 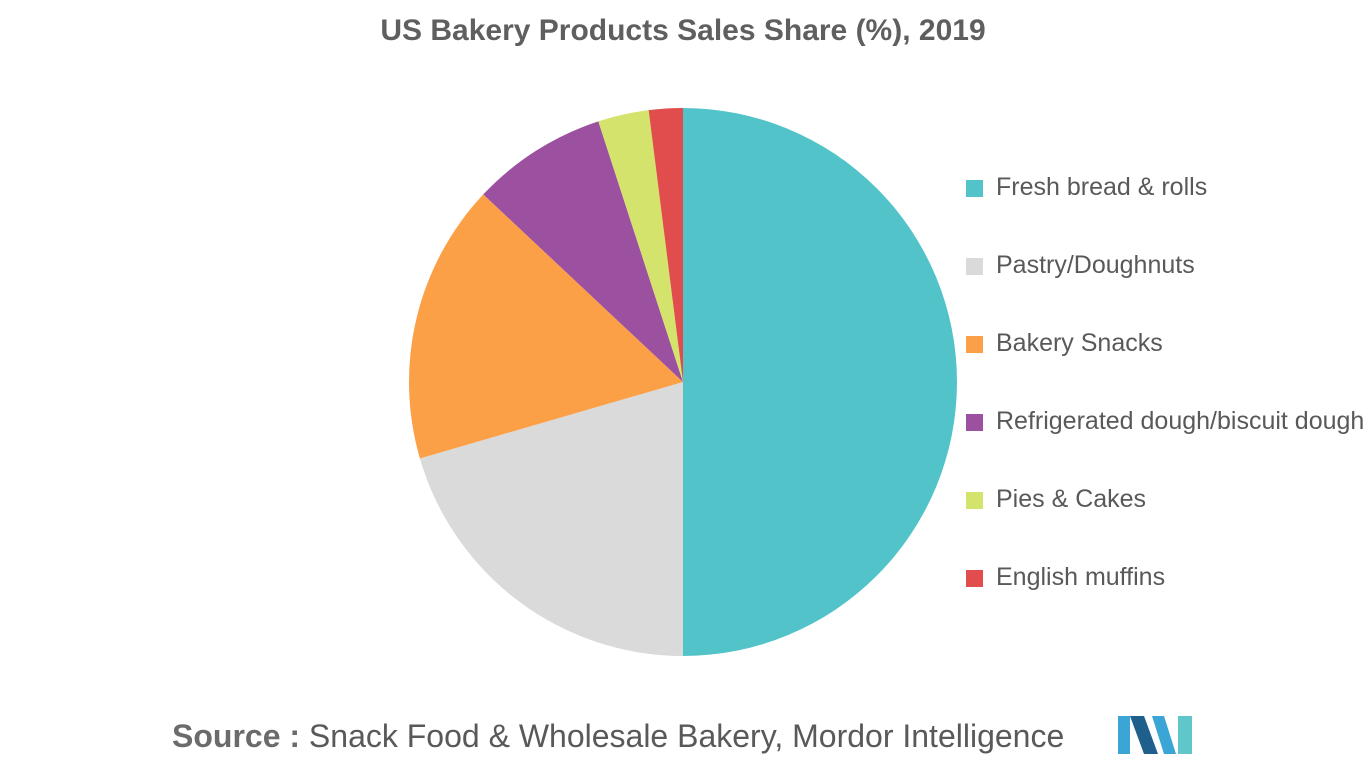 What do you see at coordinates (1079, 343) in the screenshot?
I see `legend-label: Bakery Snacks` at bounding box center [1079, 343].